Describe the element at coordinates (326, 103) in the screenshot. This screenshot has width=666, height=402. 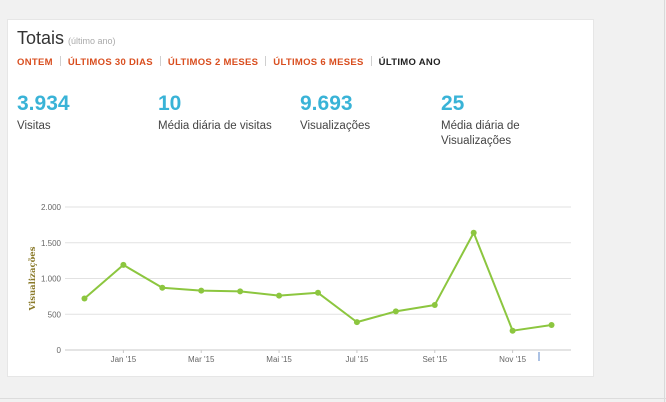
I see `stat-value: 9.693` at that location.